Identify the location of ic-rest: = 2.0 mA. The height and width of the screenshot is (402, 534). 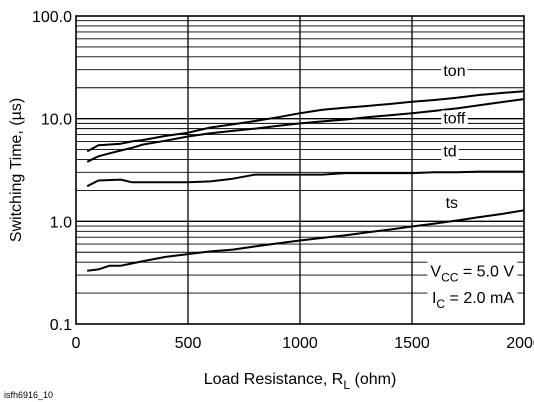
(479, 298).